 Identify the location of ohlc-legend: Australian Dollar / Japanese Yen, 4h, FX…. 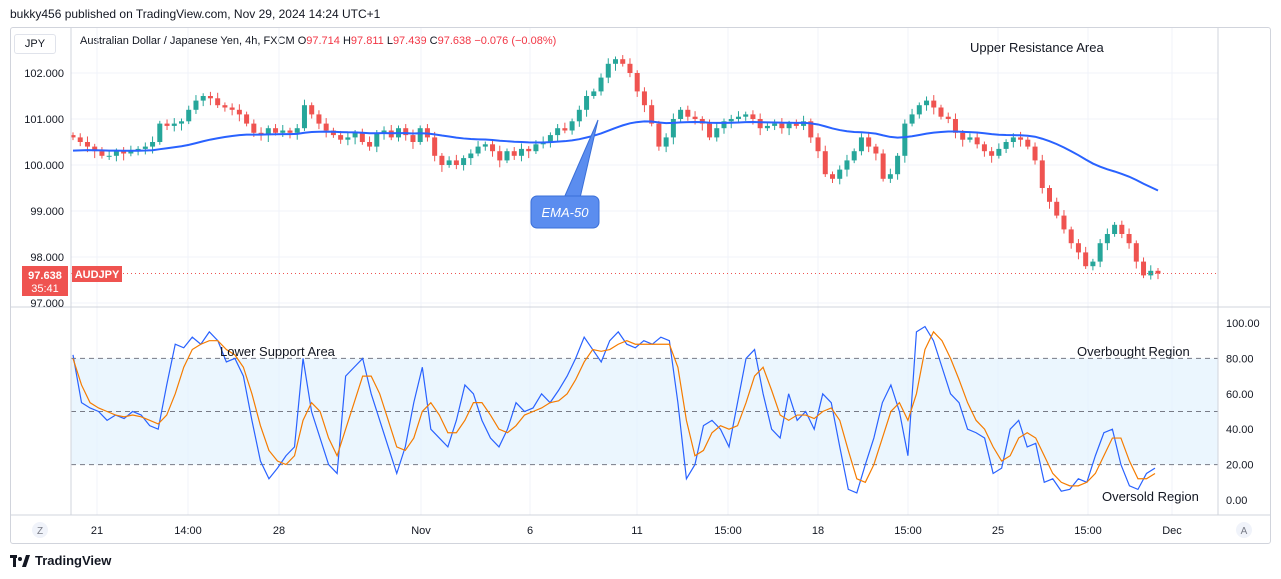
(318, 41).